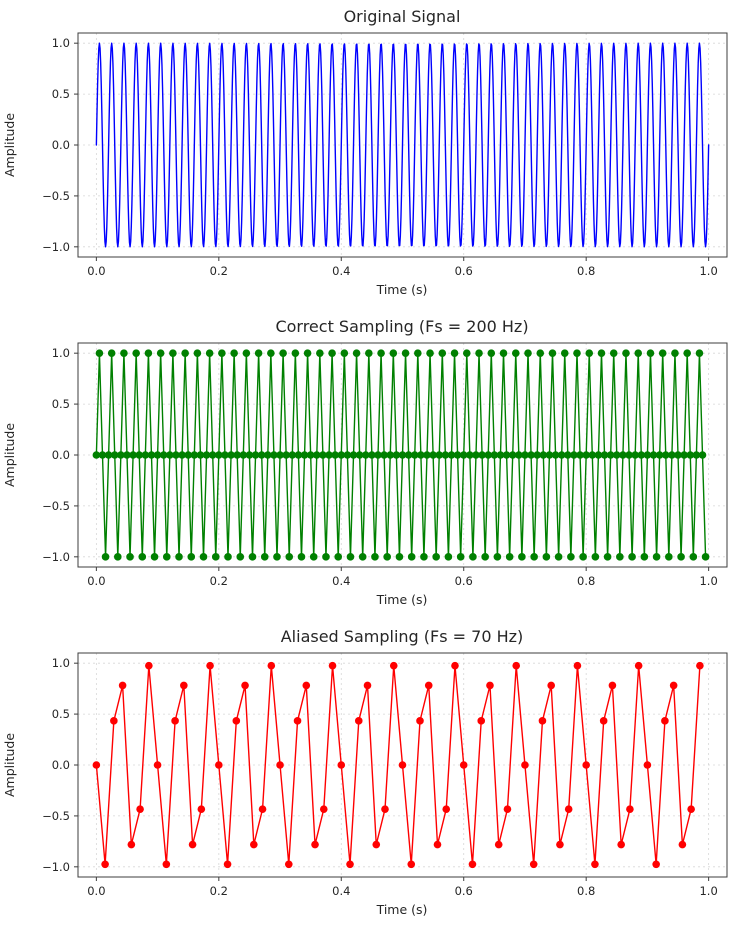  Describe the element at coordinates (402, 636) in the screenshot. I see `chart-title: Aliased Sampling (Fs = 70 Hz)` at that location.